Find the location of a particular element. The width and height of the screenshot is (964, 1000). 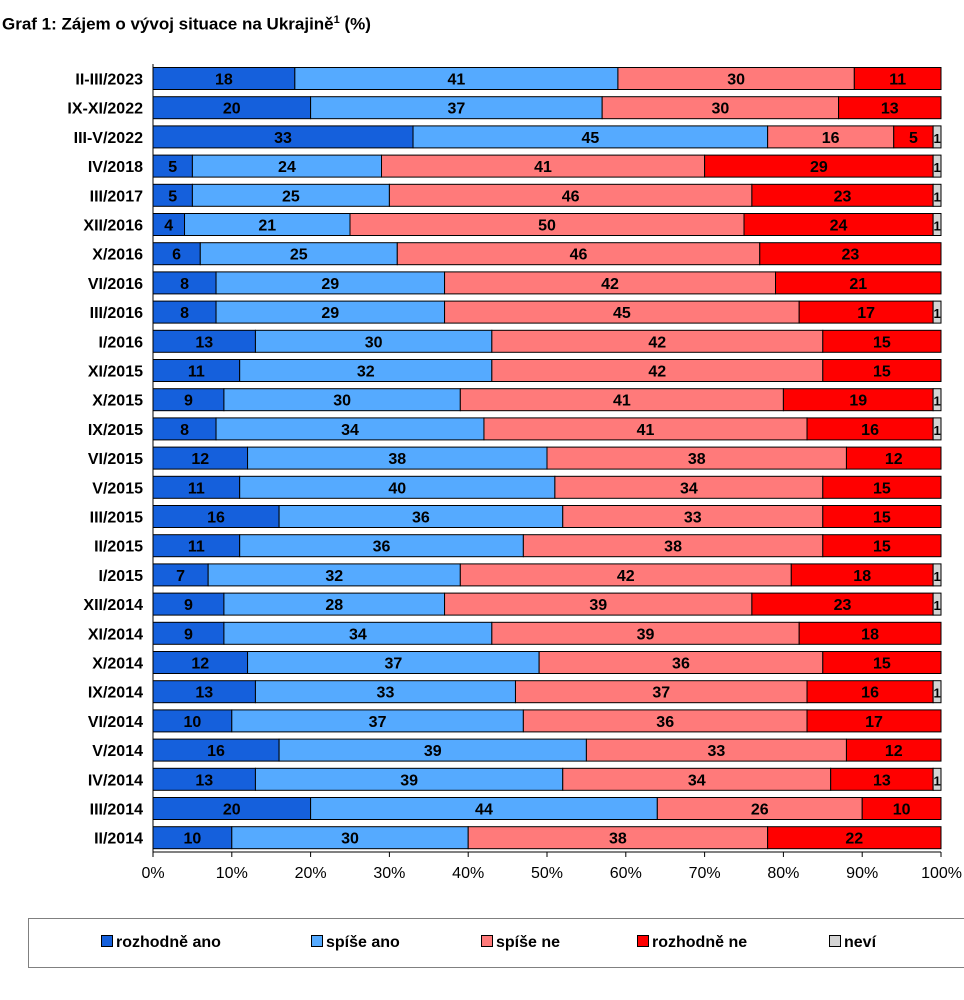

y-tick-label: XI/2014 is located at coordinates (115, 634).